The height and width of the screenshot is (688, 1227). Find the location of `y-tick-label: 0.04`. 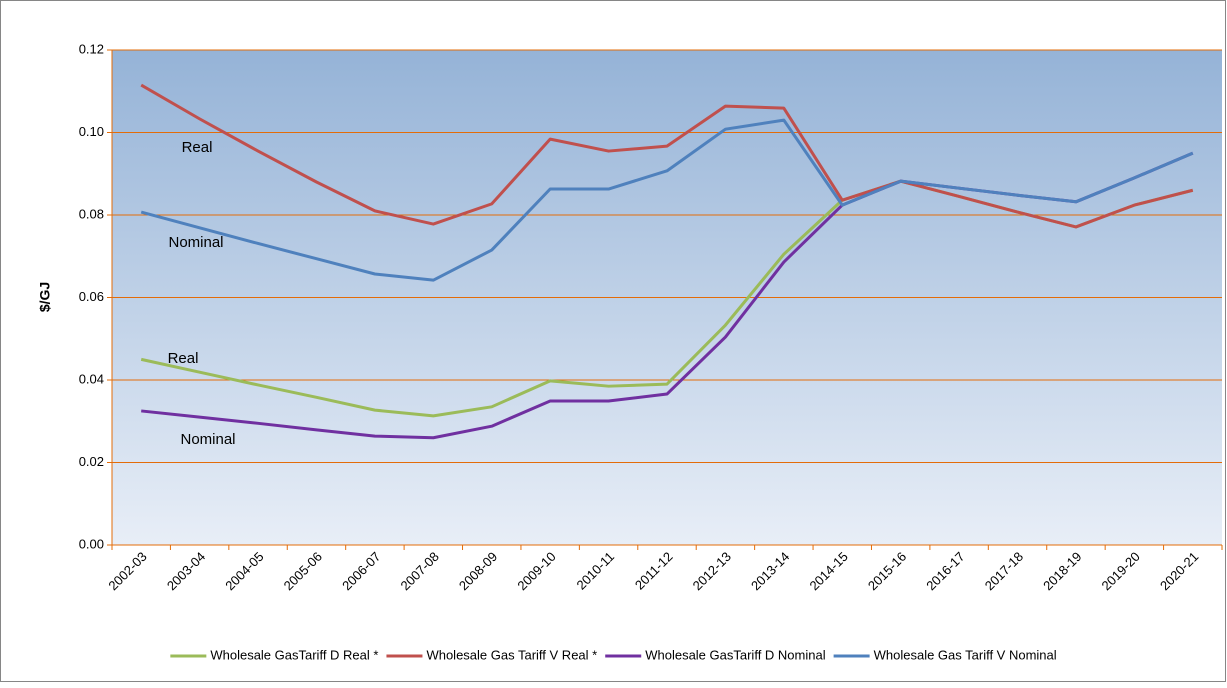

y-tick-label: 0.04 is located at coordinates (91, 378).